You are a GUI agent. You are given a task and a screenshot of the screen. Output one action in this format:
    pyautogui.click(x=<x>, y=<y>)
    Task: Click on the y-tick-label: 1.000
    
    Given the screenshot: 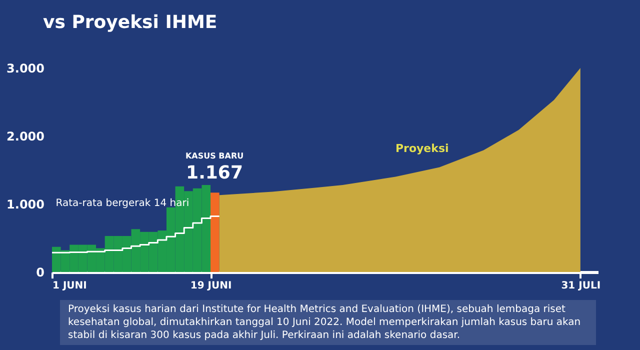 What is the action you would take?
    pyautogui.click(x=25, y=205)
    